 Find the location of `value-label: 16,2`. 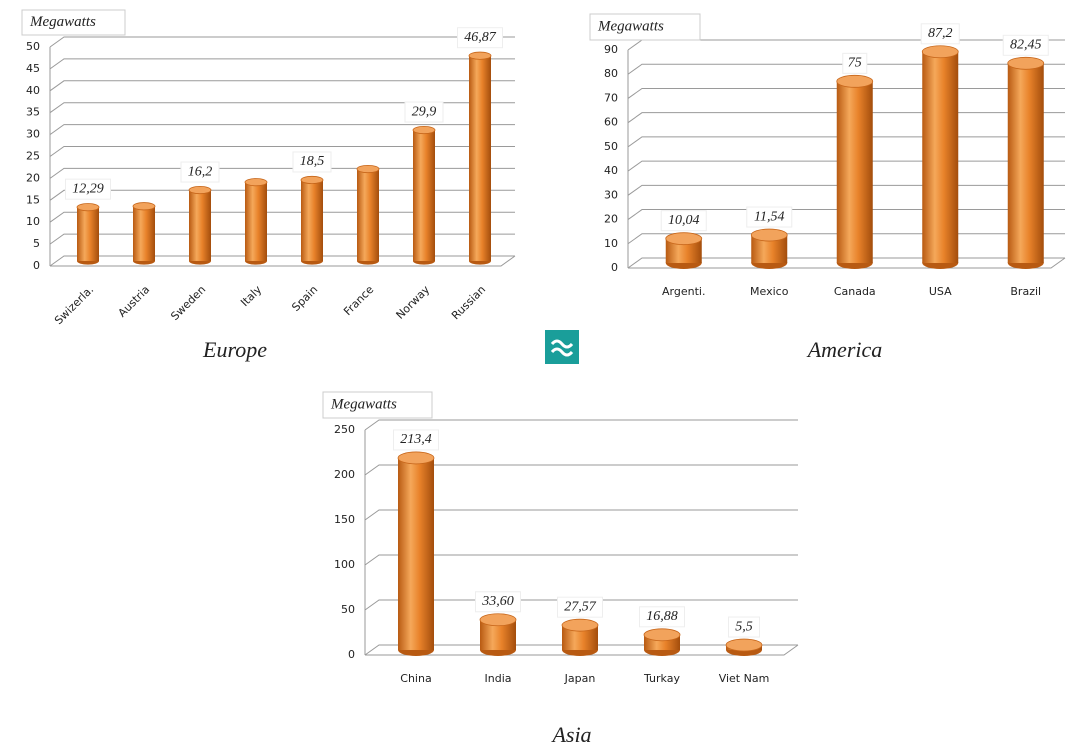

value-label: 16,2 is located at coordinates (200, 171).